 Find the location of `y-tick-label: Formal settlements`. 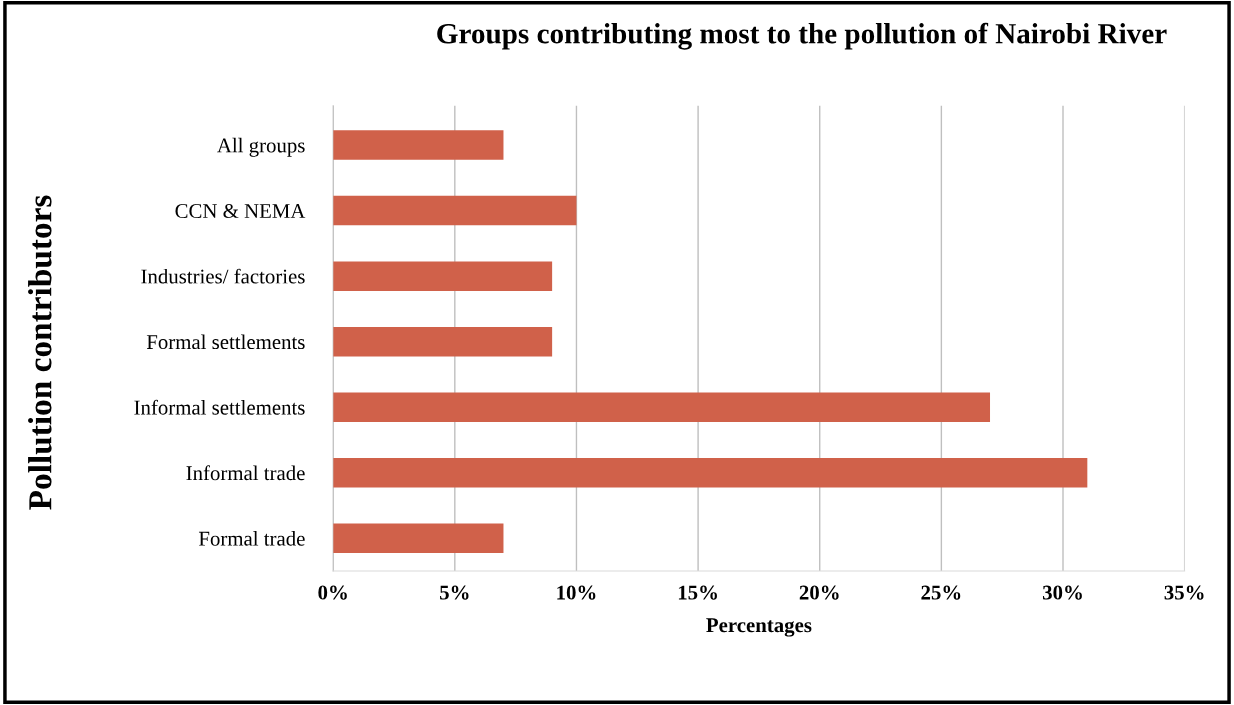

y-tick-label: Formal settlements is located at coordinates (225, 342).